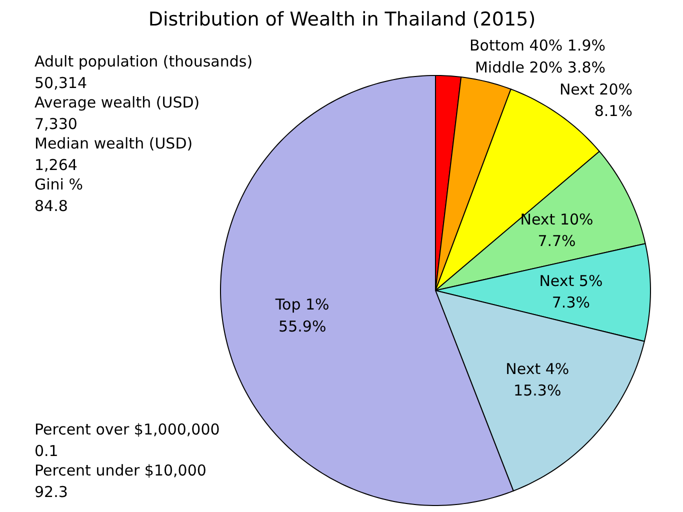  Describe the element at coordinates (113, 154) in the screenshot. I see `text: Median wealth (USD) 1,264` at that location.